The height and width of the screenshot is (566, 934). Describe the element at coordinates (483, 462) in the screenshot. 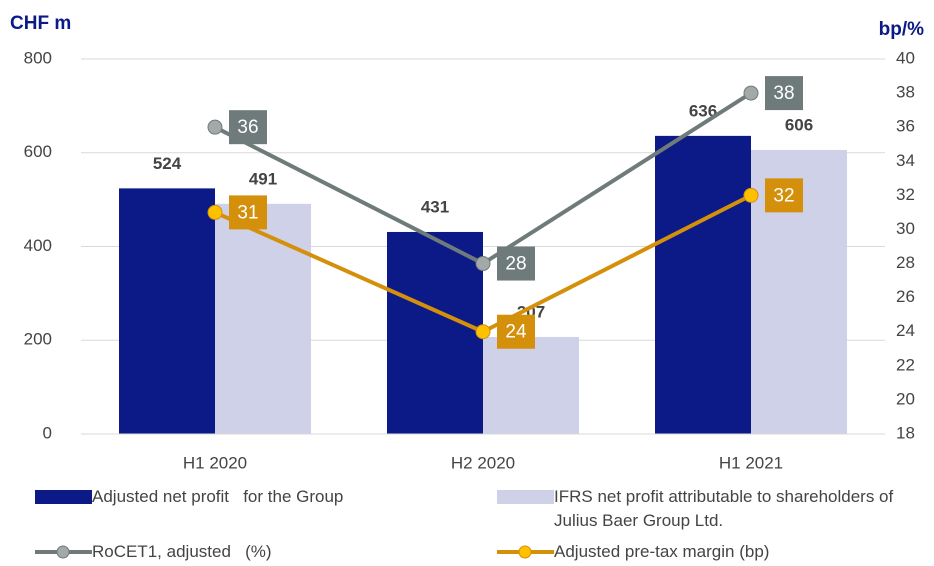

I see `x-tick-label: H2 2020` at that location.